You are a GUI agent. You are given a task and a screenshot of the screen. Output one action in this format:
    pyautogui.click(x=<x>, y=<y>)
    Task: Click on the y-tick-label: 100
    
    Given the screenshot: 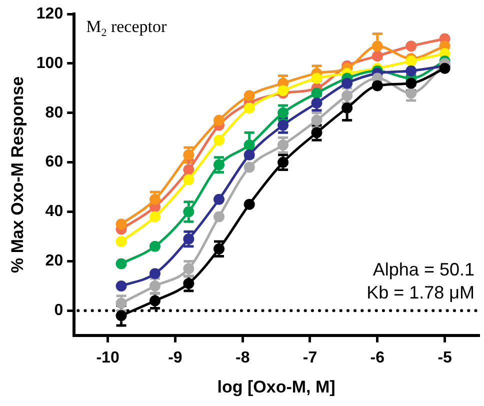 What is the action you would take?
    pyautogui.click(x=50, y=63)
    